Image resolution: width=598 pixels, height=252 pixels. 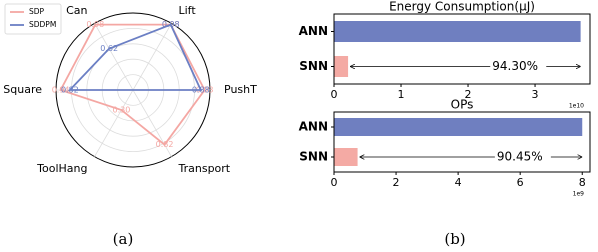 What do you see at coordinates (37, 11) in the screenshot?
I see `legend-label: SDP` at bounding box center [37, 11].